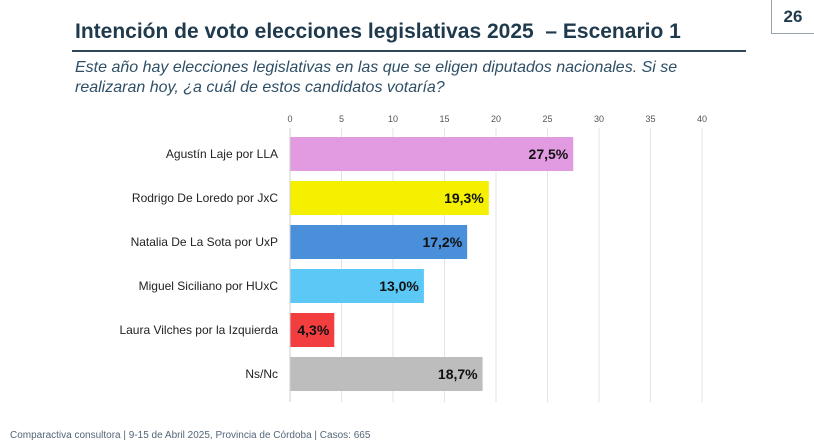 The height and width of the screenshot is (445, 814). What do you see at coordinates (547, 119) in the screenshot?
I see `x-tick-label: 25` at bounding box center [547, 119].